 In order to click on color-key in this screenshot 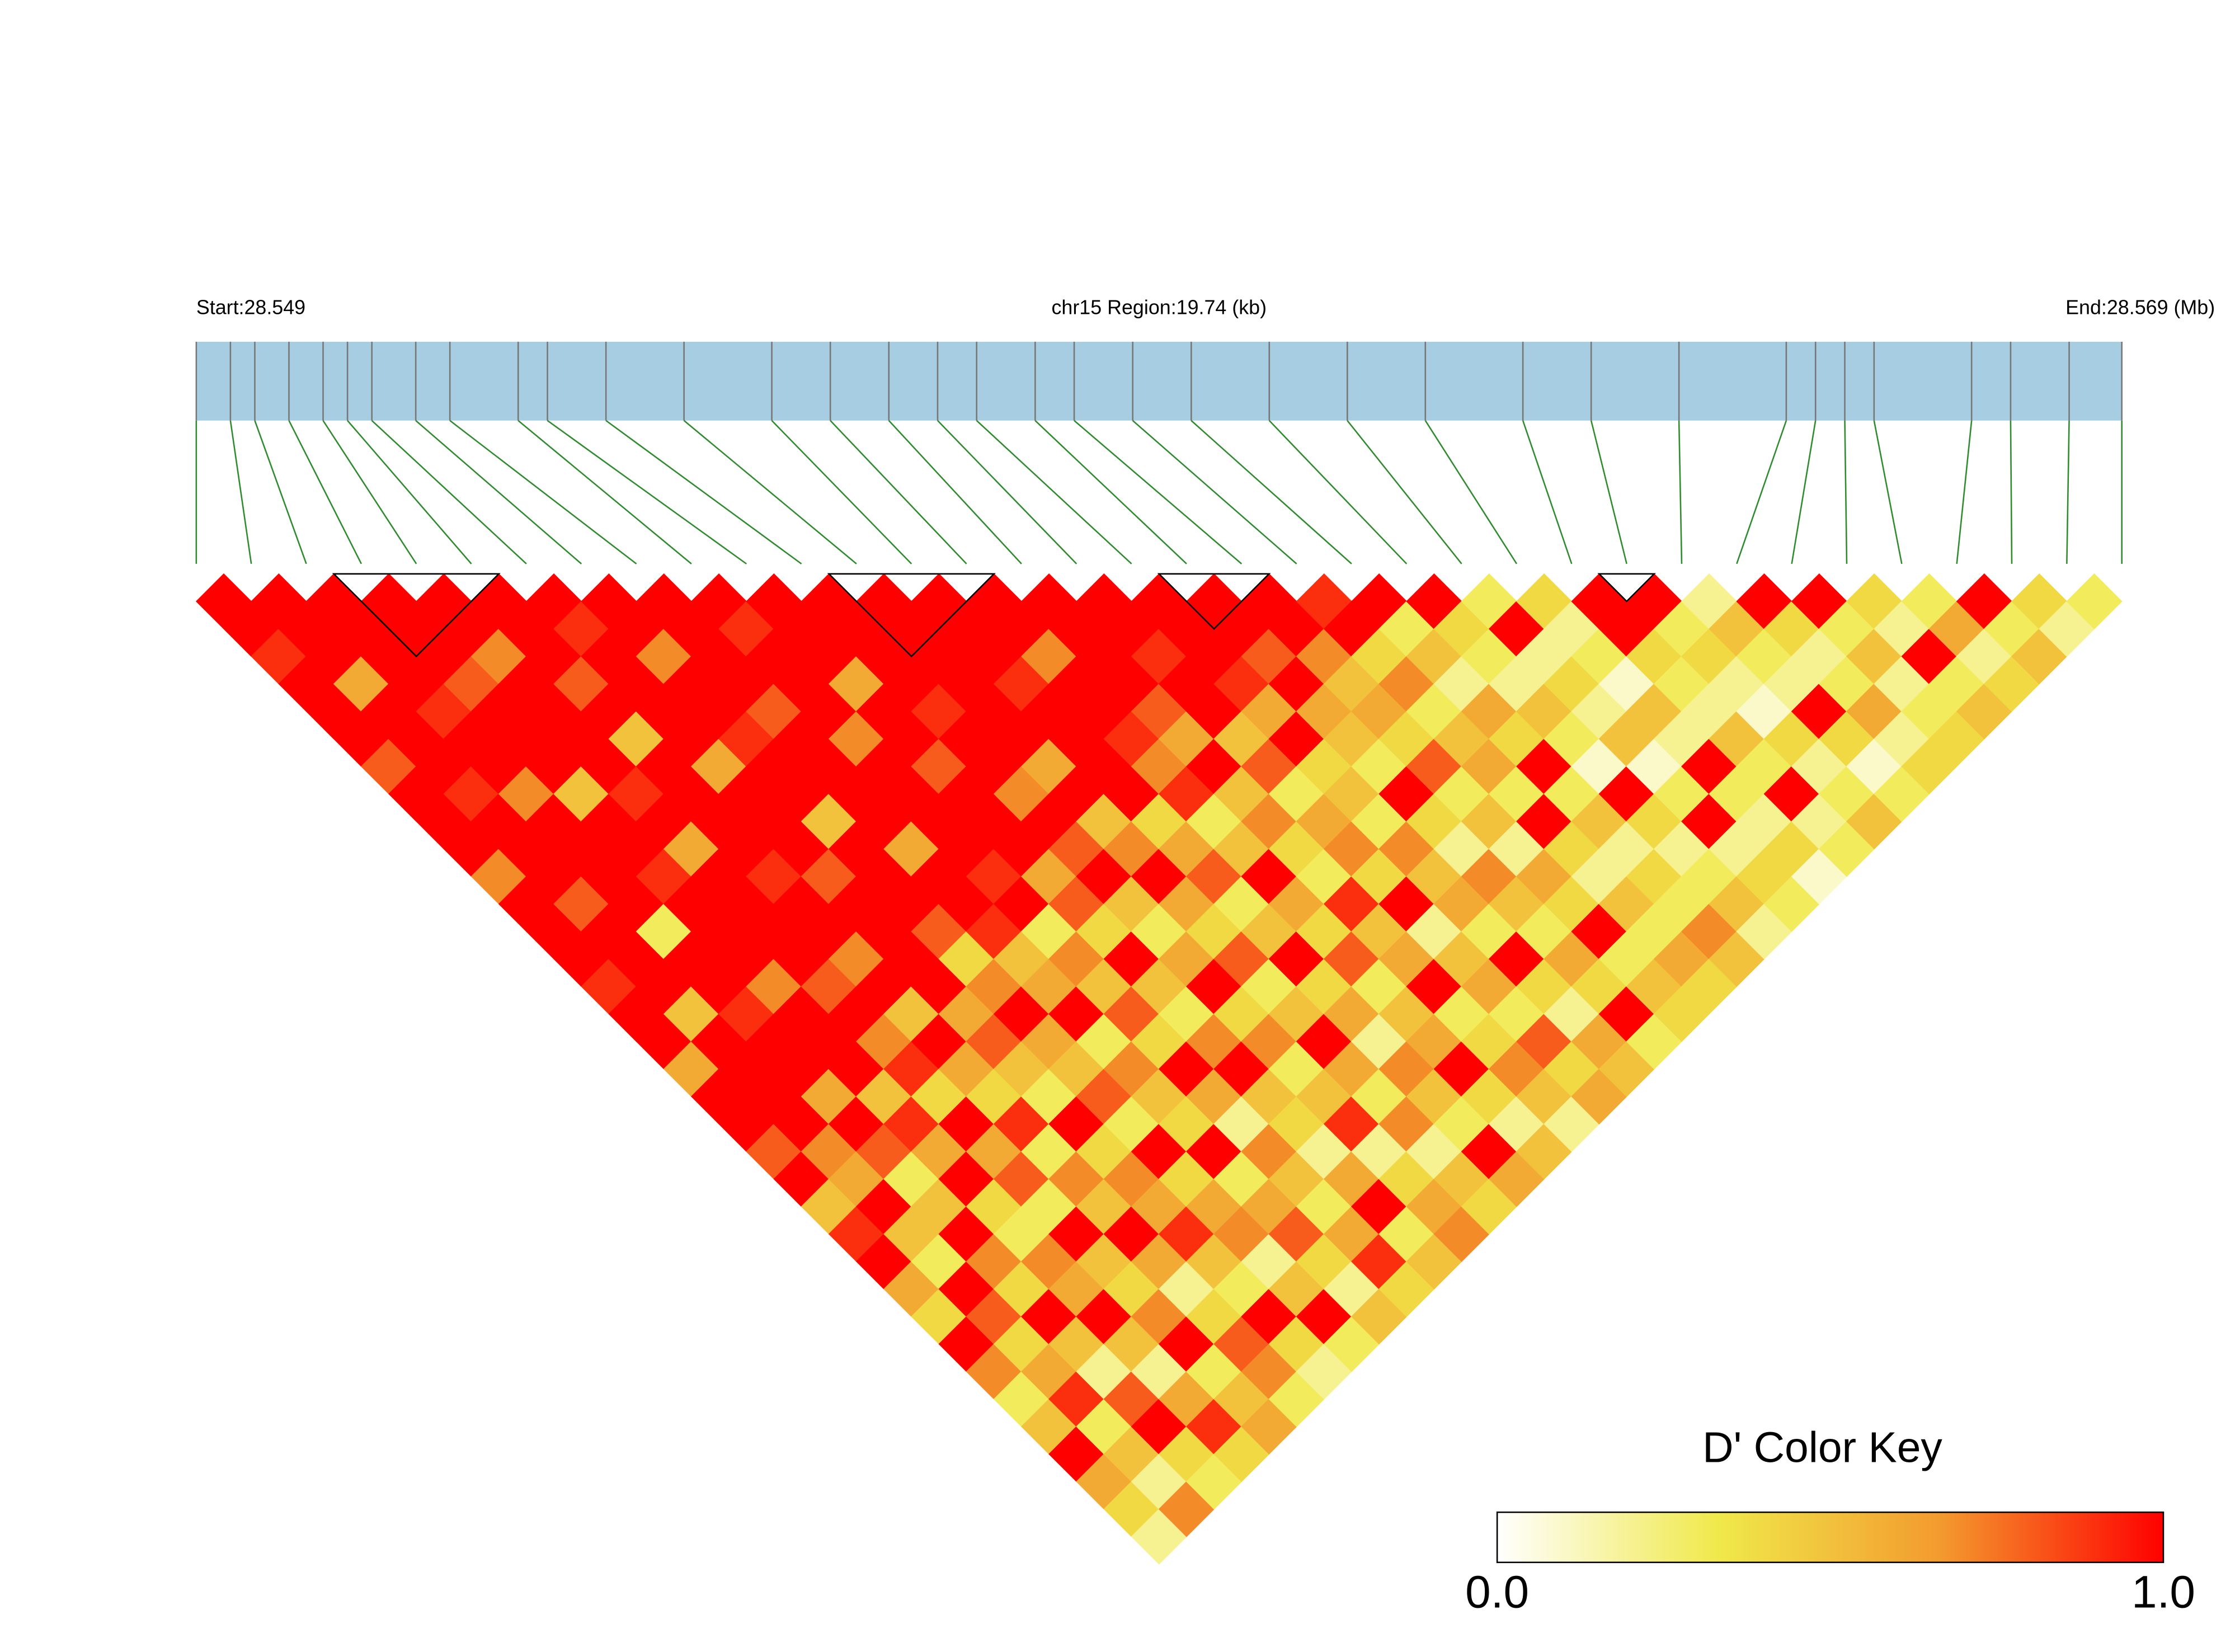, I will do `click(1830, 1537)`.